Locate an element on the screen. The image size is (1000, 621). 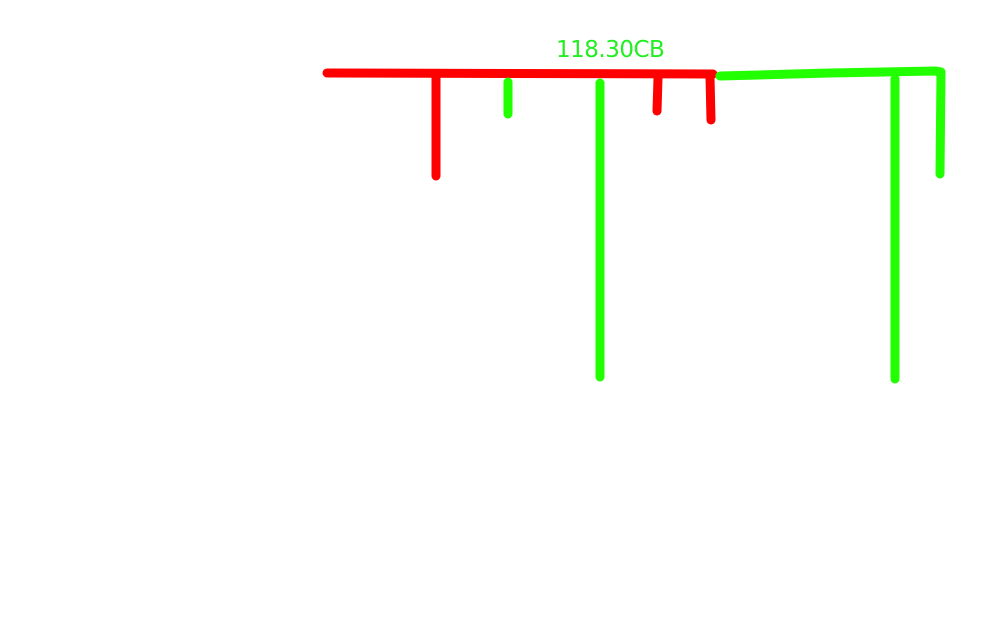
red-horizontal-bar is located at coordinates (520, 73).